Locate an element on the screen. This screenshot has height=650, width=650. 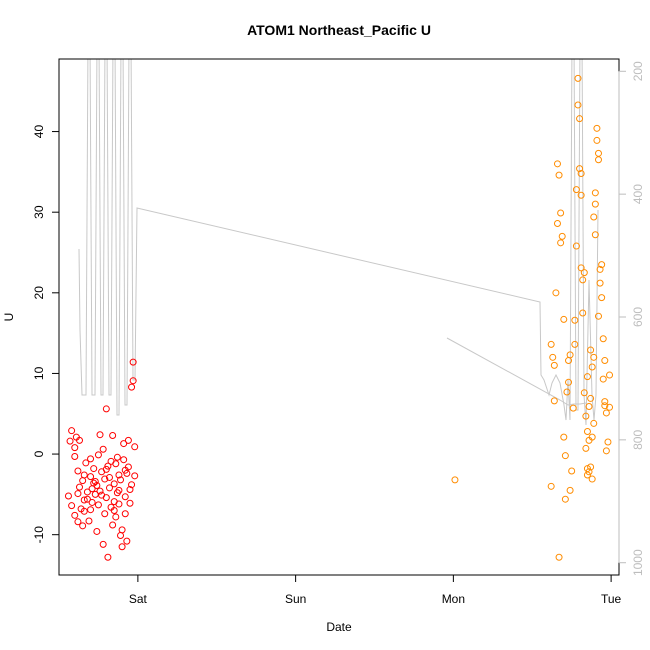
y-tick-label: 30 is located at coordinates (39, 212).